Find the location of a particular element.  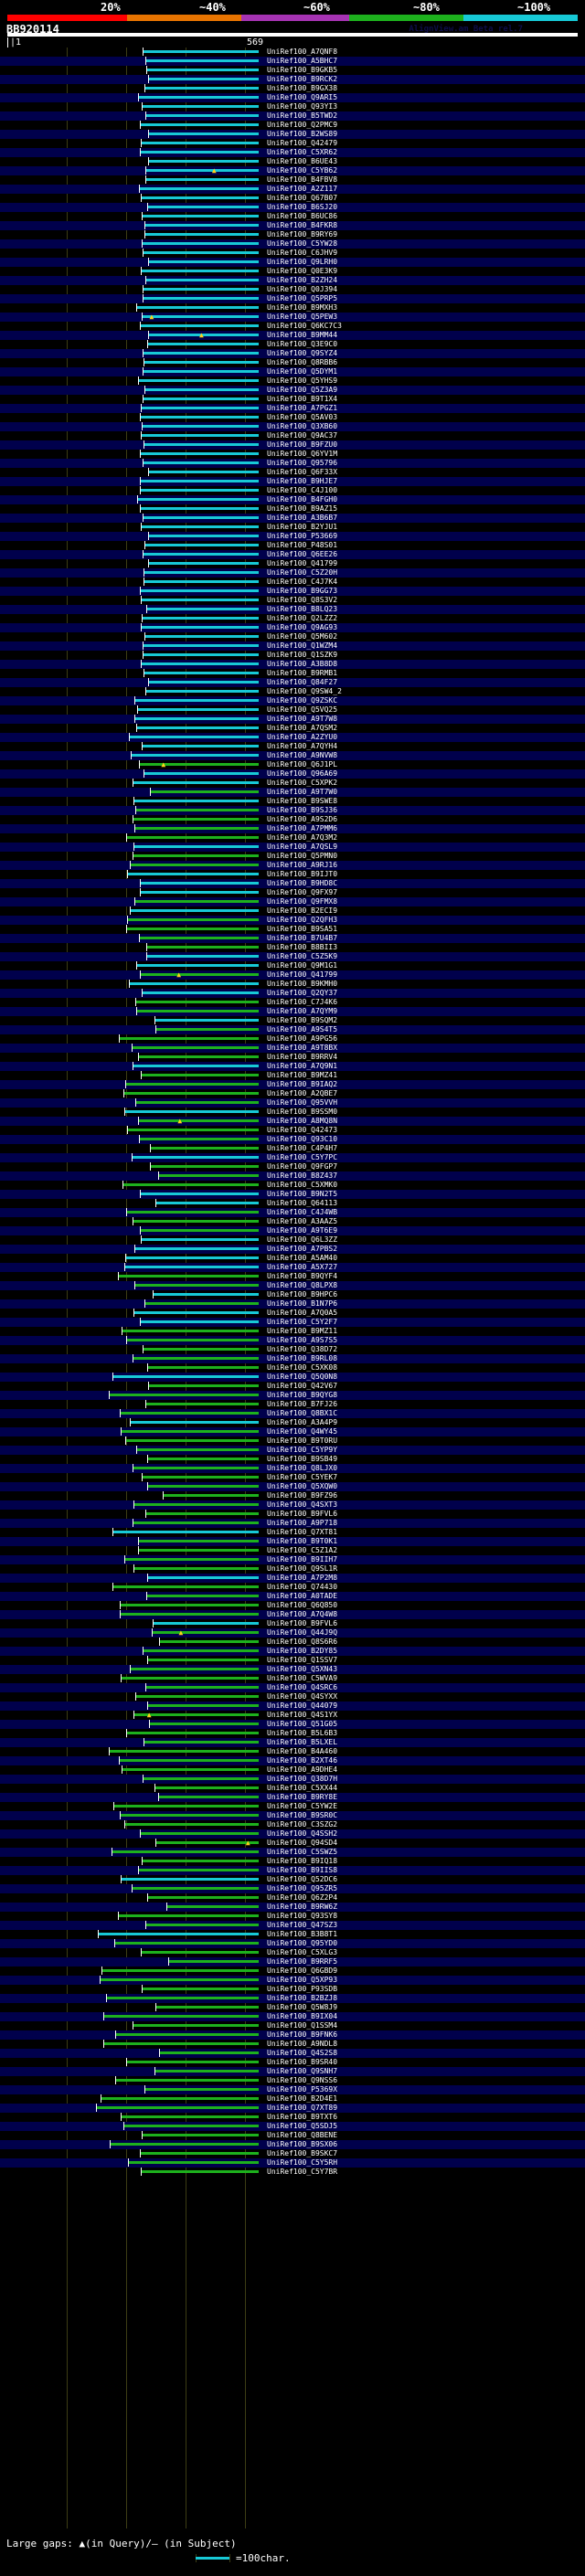

alignment-row: UniRef100_Q9SW4_2 is located at coordinates (293, 691).